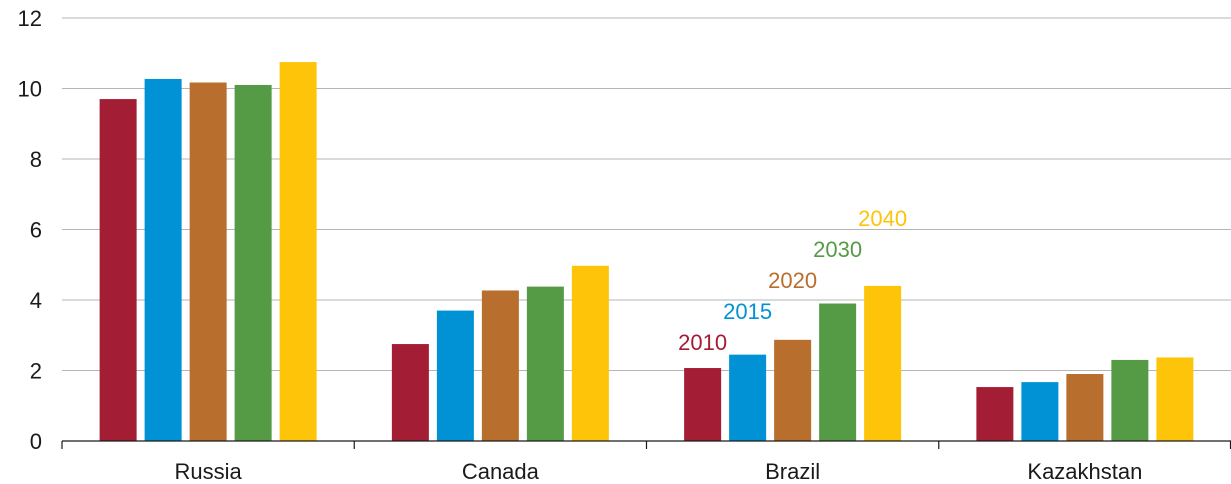 The image size is (1231, 484). What do you see at coordinates (792, 471) in the screenshot?
I see `category-label: Brazil` at bounding box center [792, 471].